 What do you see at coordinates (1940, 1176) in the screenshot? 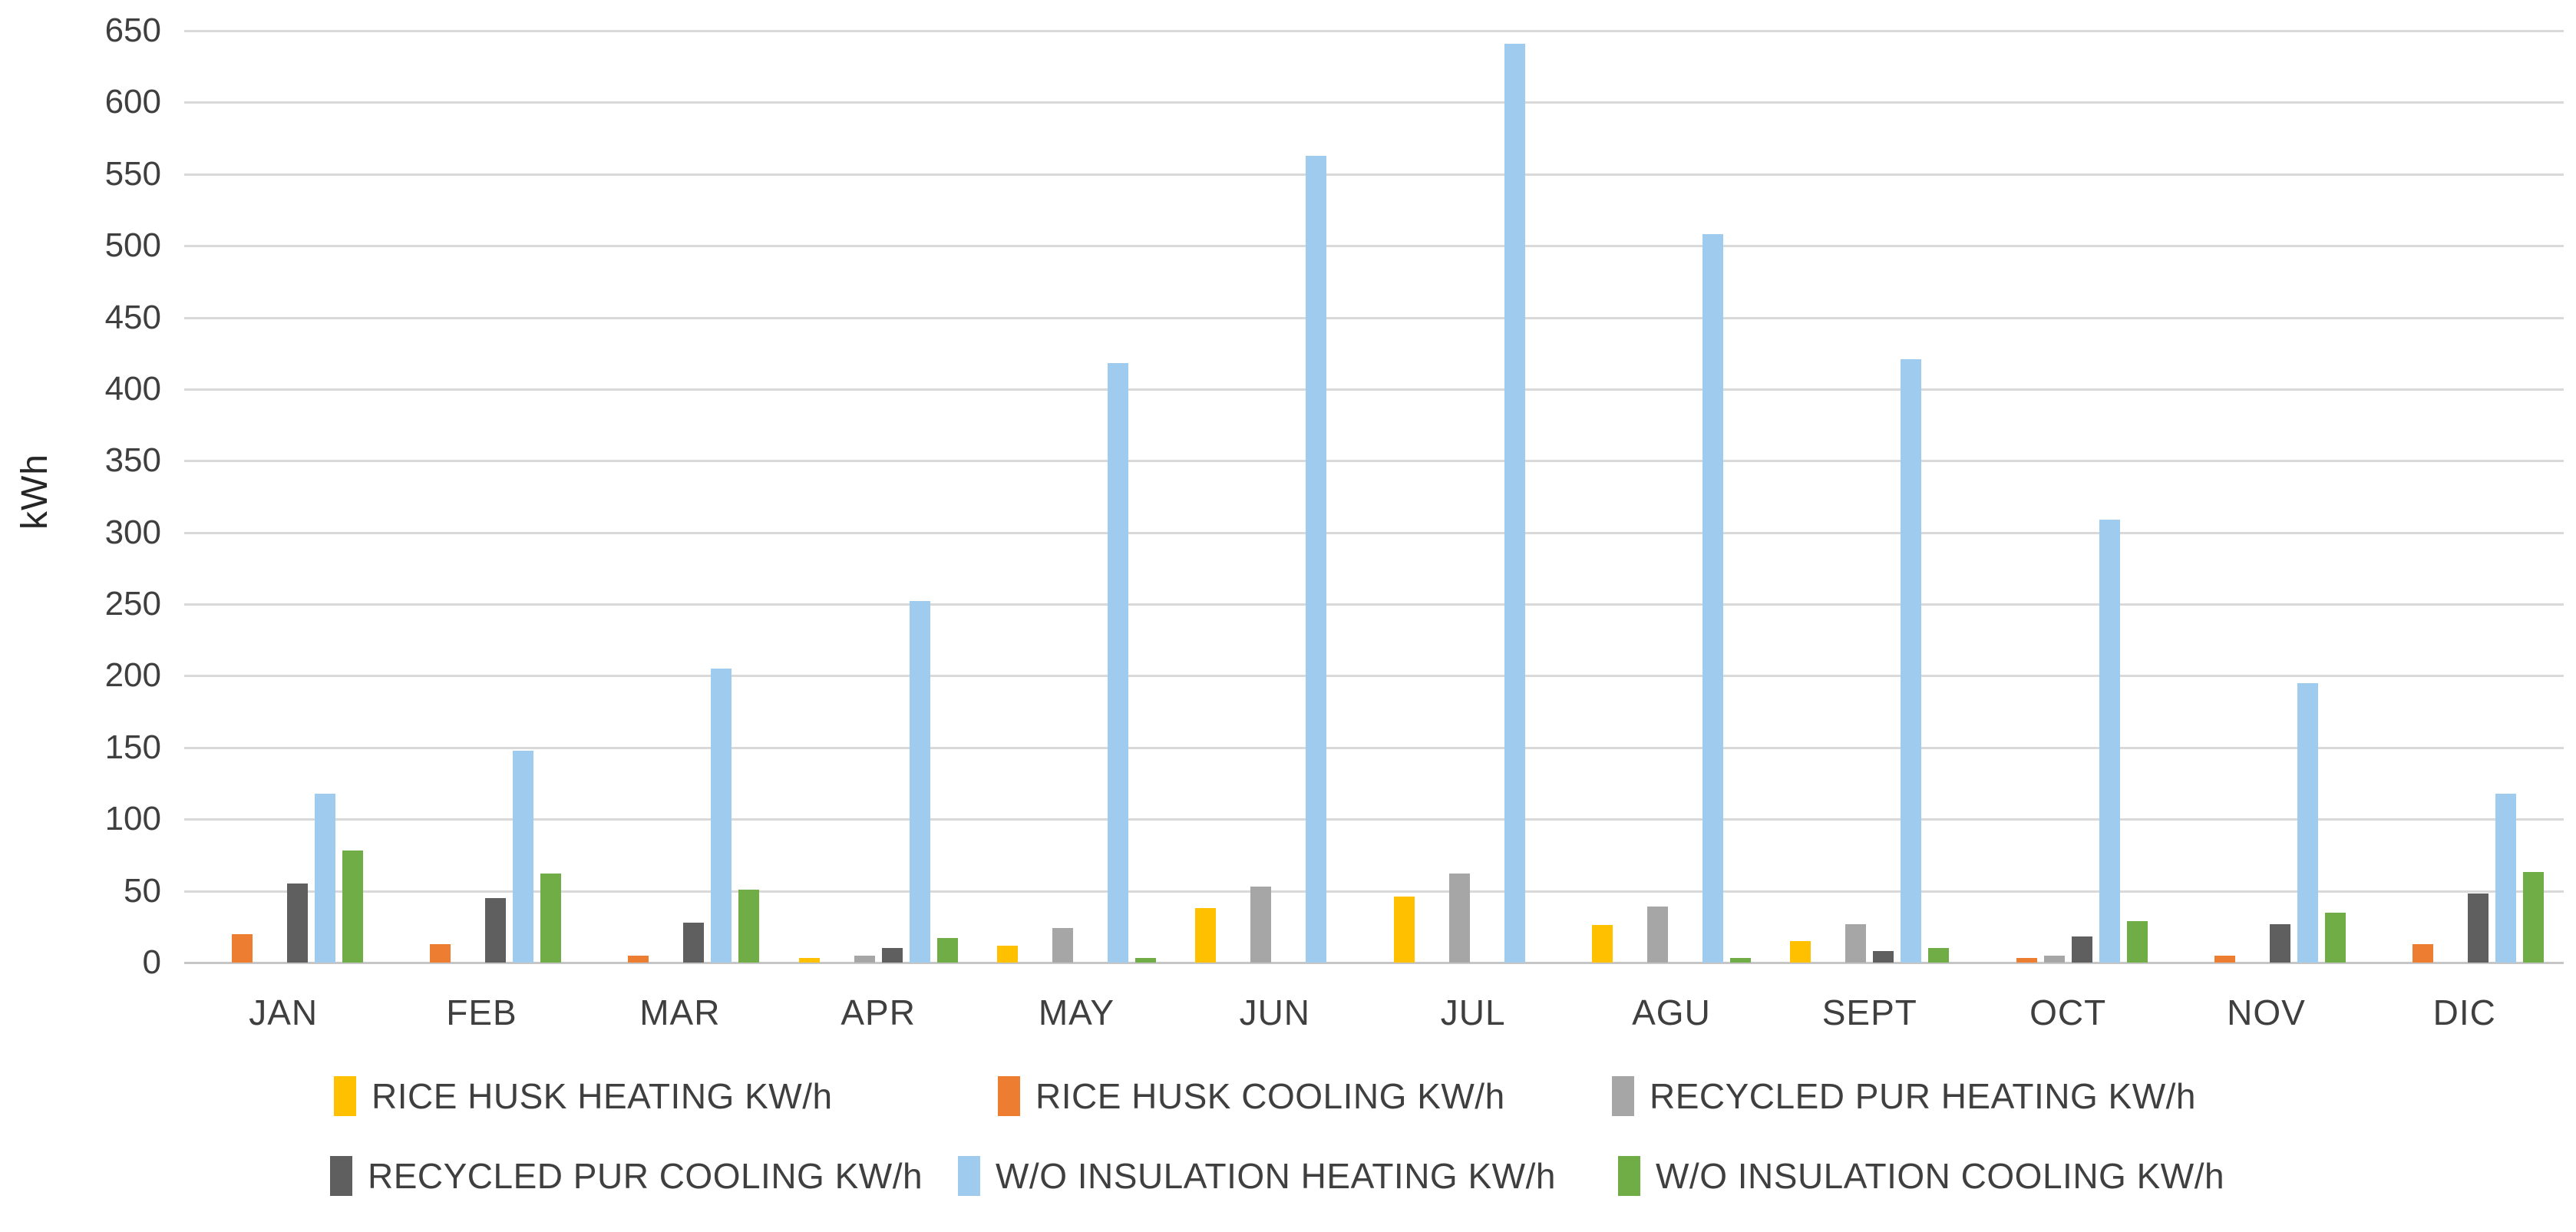
I see `legend-label: W/O INSULATION COOLING KW/h` at bounding box center [1940, 1176].